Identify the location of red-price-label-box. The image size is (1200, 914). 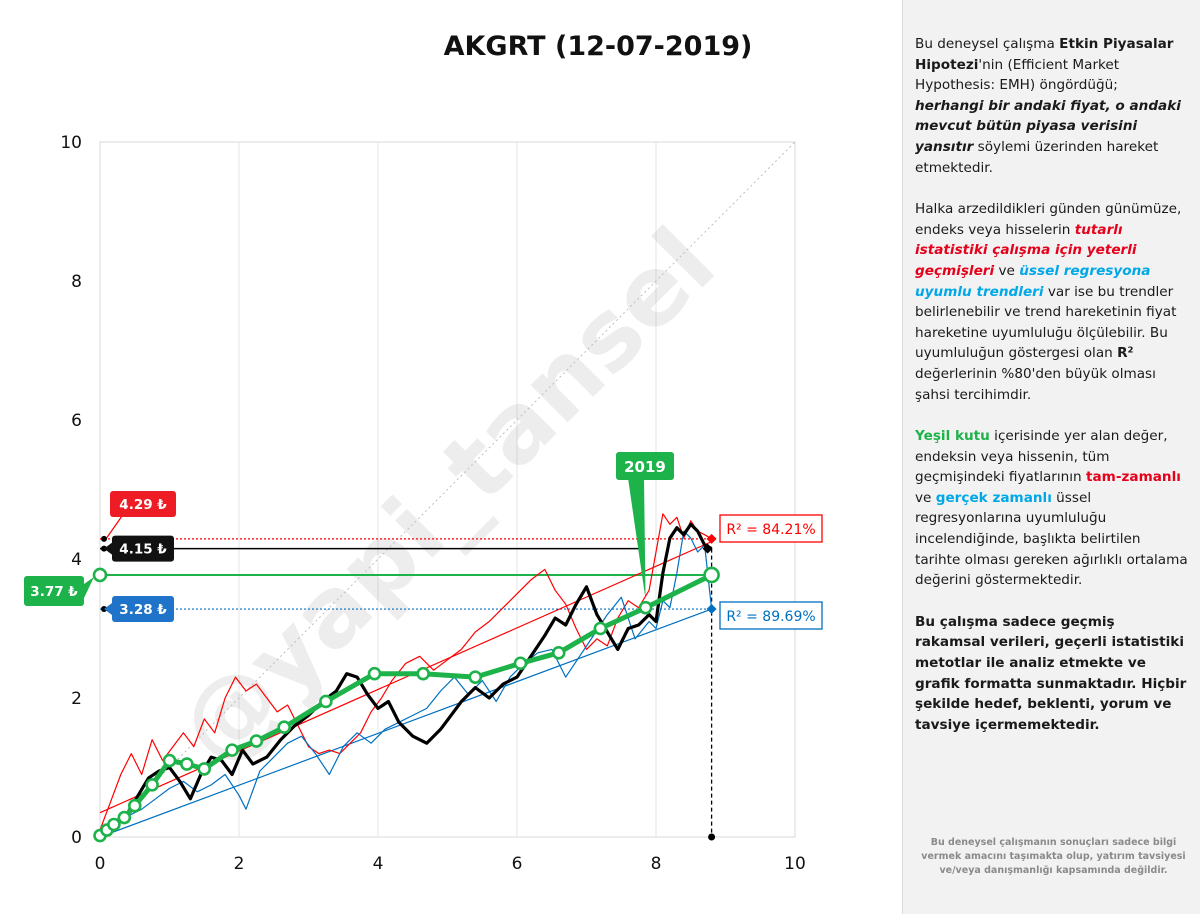
(143, 504).